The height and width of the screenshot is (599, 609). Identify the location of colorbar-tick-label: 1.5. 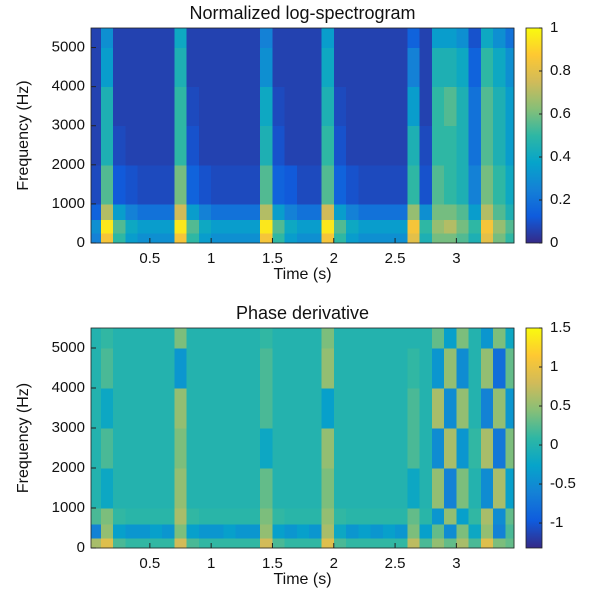
(560, 327).